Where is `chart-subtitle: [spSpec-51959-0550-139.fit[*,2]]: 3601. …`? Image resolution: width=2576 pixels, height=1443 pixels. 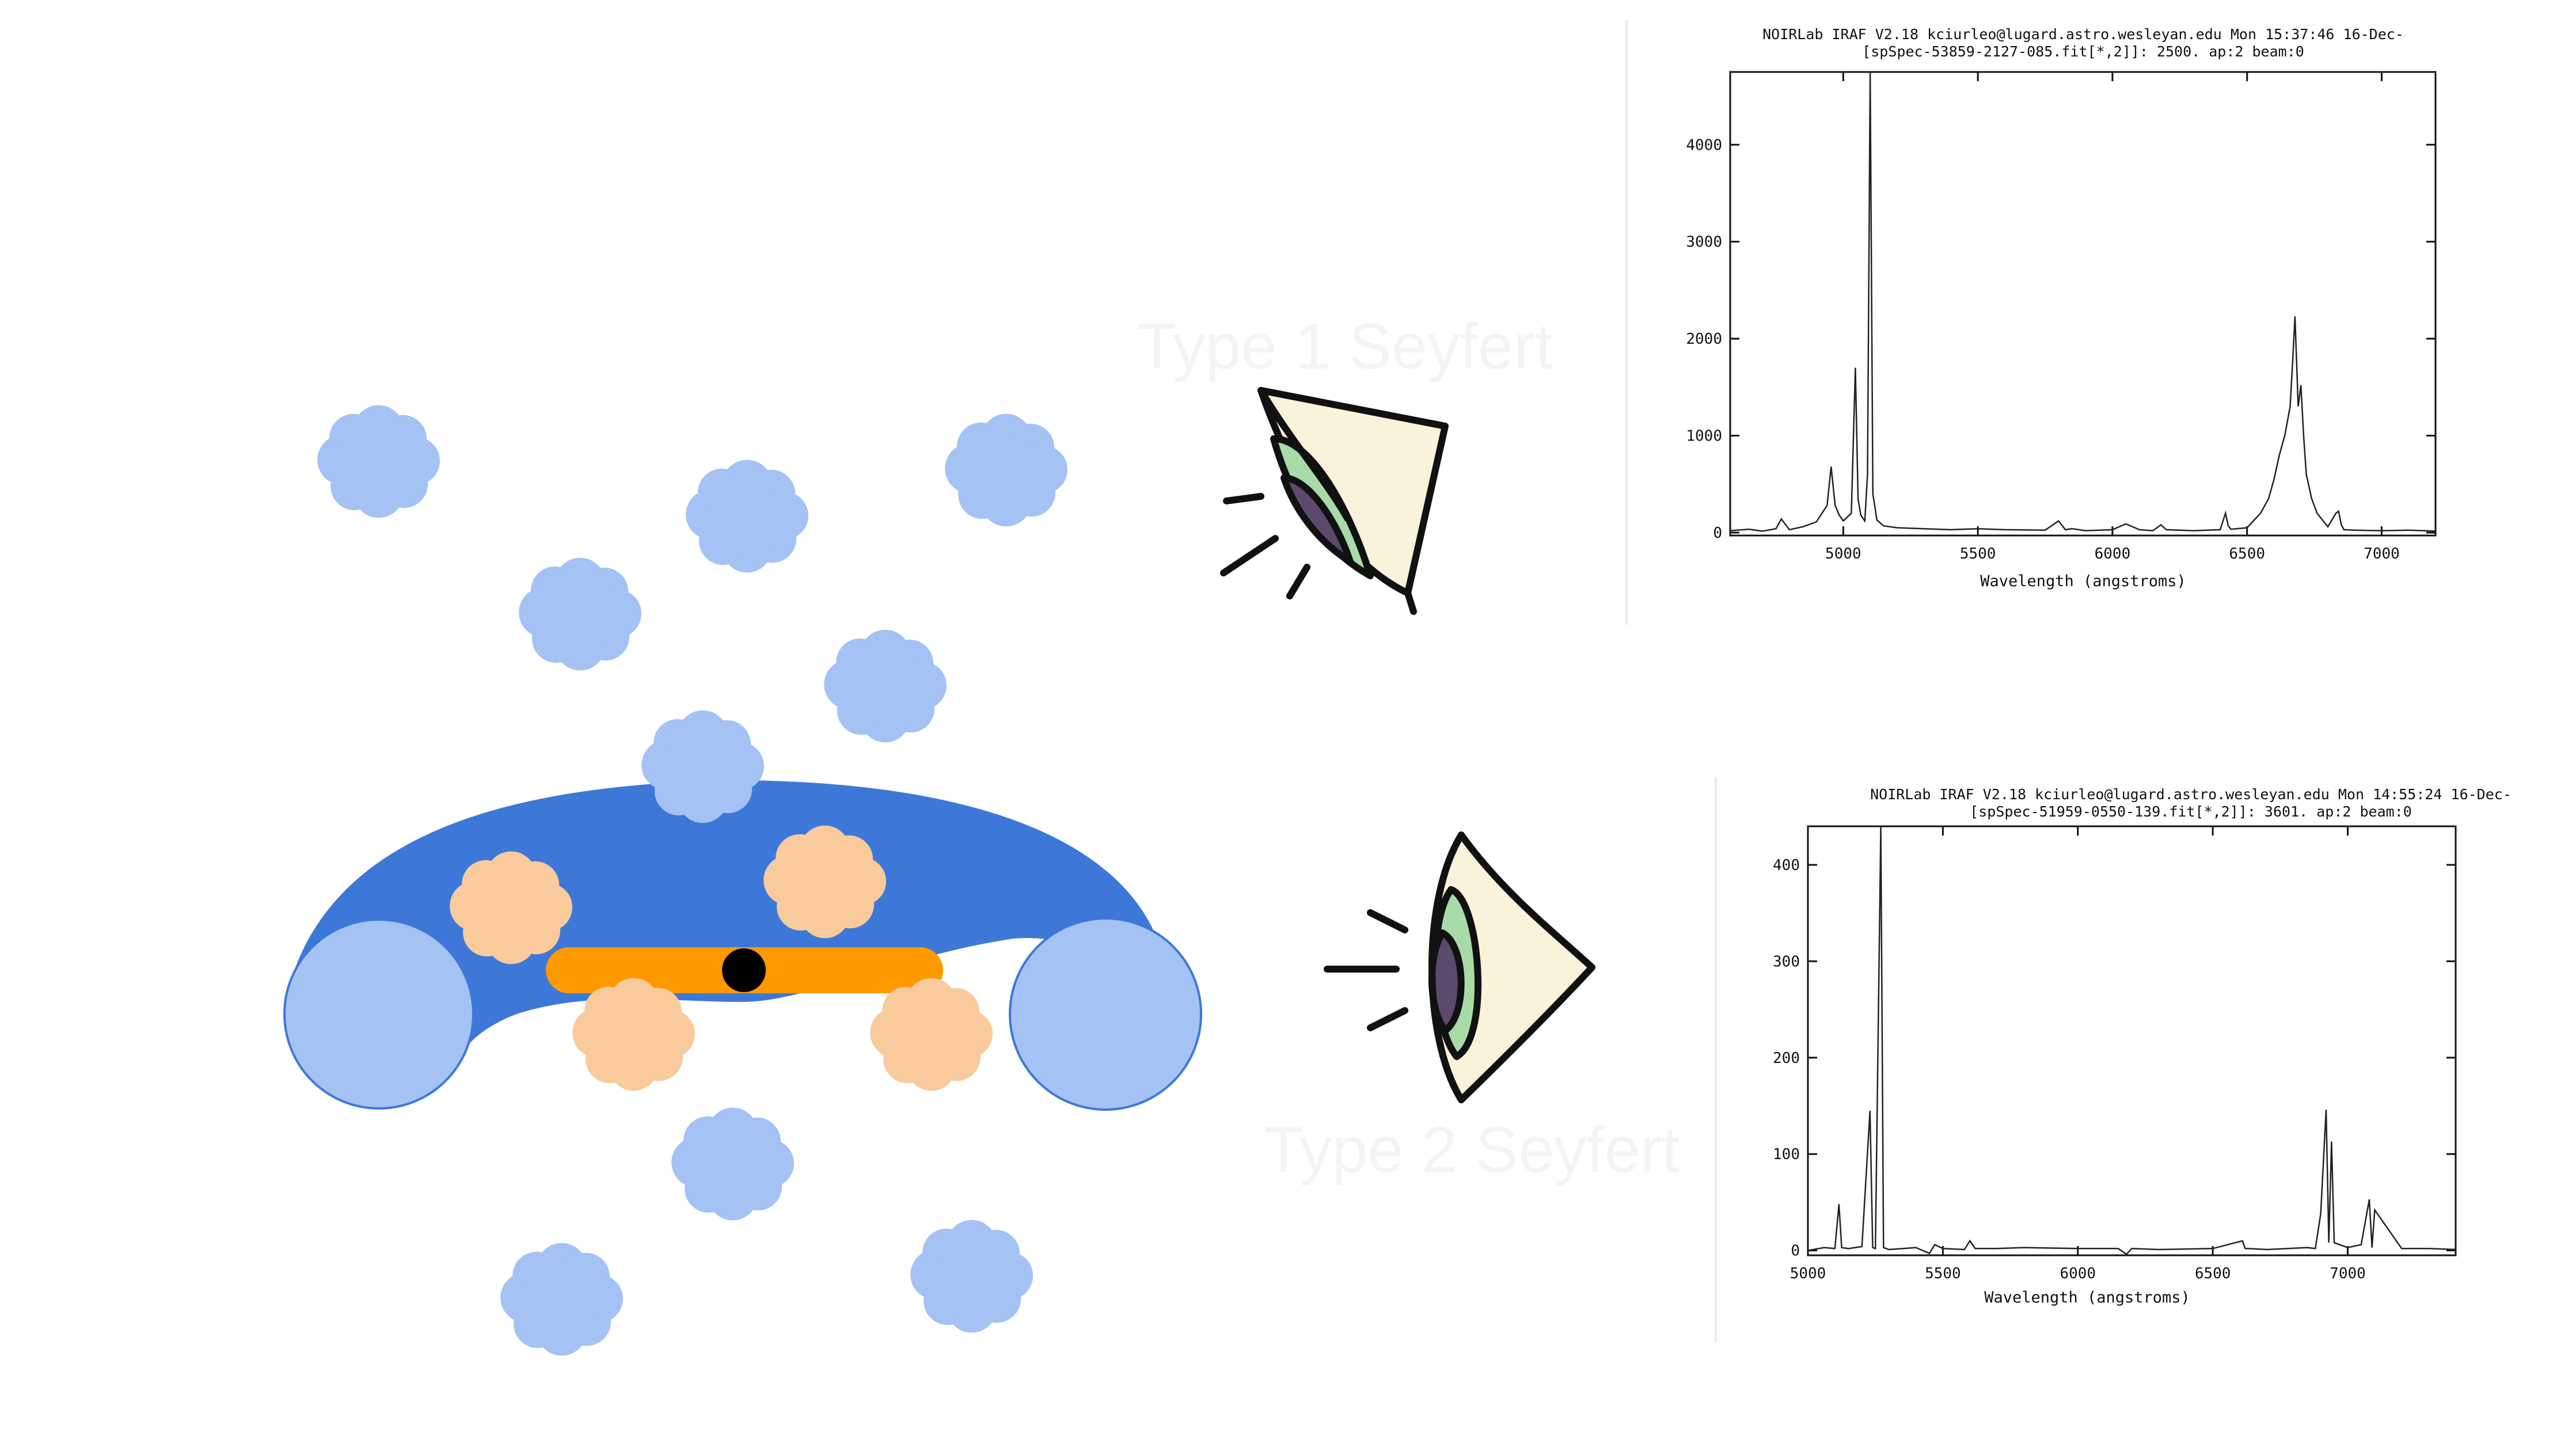 chart-subtitle: [spSpec-51959-0550-139.fit[*,2]]: 3601. … is located at coordinates (2191, 811).